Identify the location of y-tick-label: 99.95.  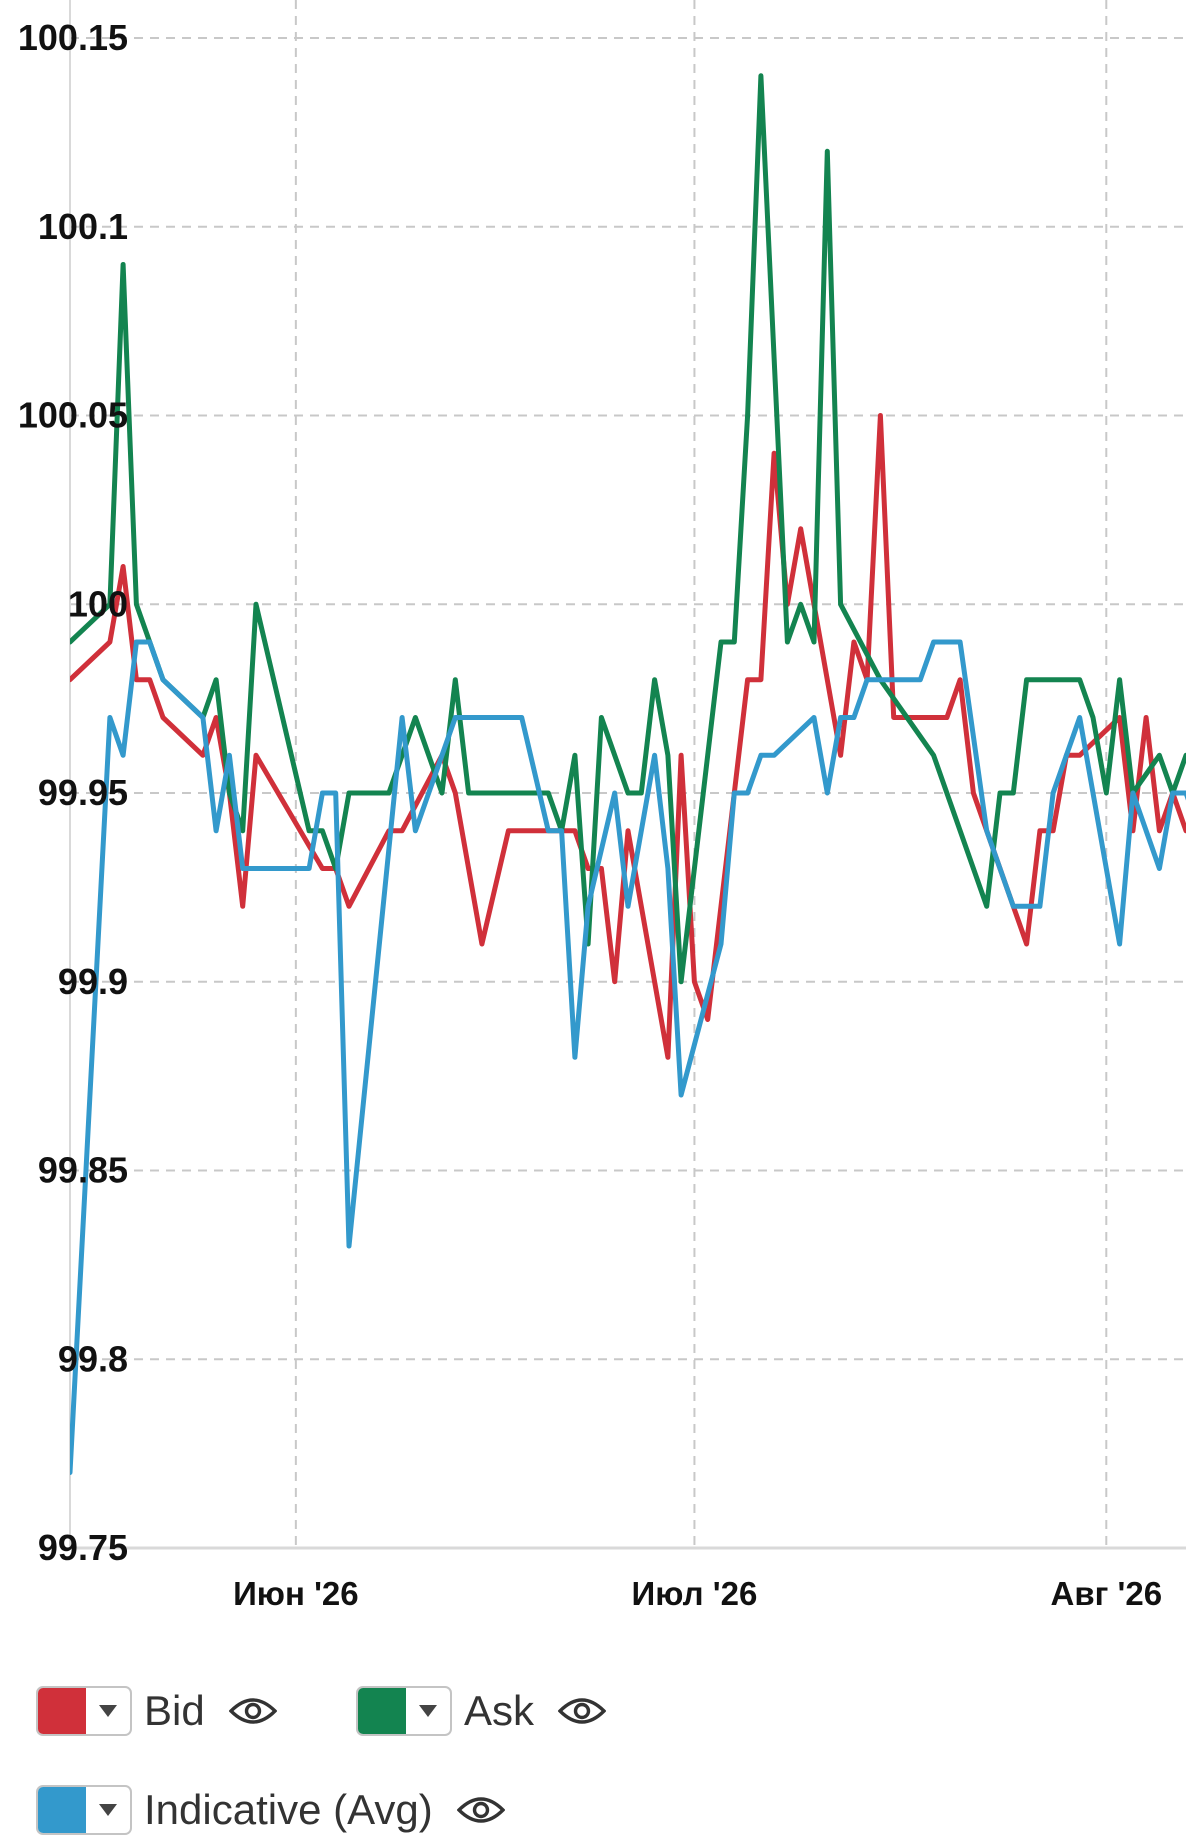
(83, 792).